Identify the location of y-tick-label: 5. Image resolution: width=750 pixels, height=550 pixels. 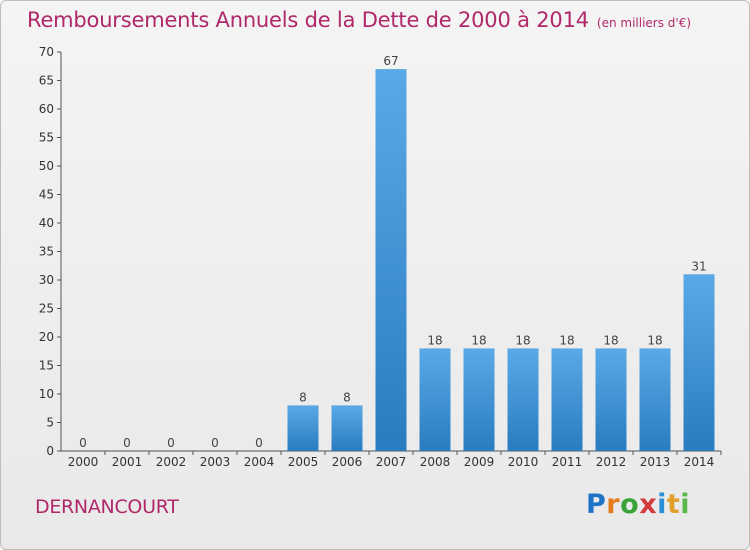
(50, 423).